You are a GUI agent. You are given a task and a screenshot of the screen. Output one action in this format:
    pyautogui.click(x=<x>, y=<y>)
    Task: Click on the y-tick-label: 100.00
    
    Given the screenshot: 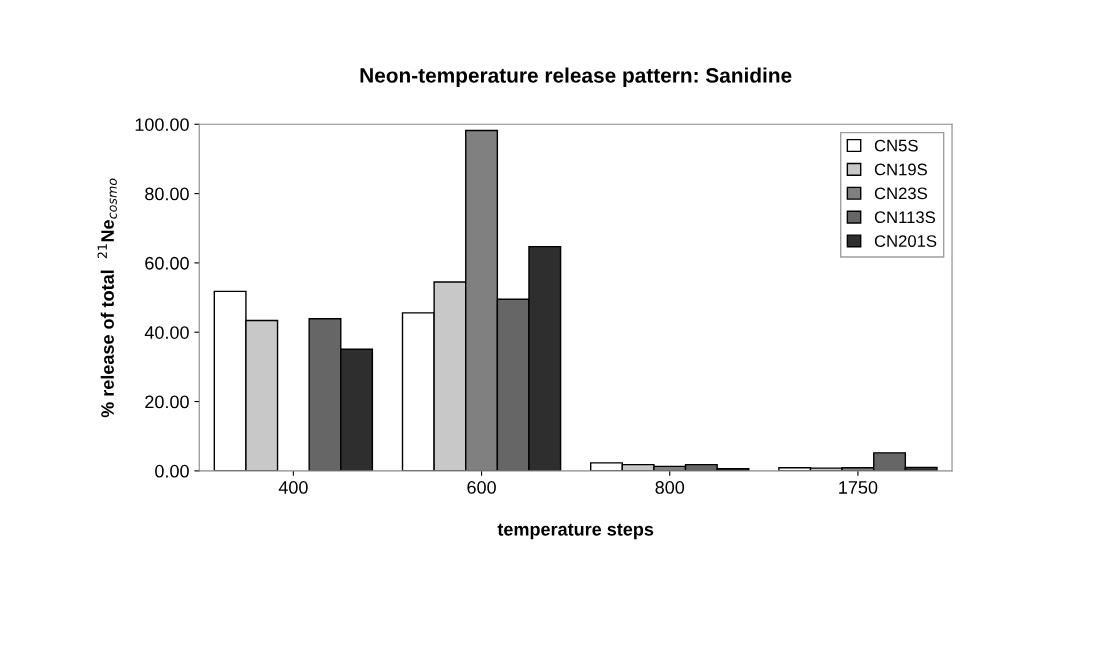 What is the action you would take?
    pyautogui.click(x=162, y=124)
    